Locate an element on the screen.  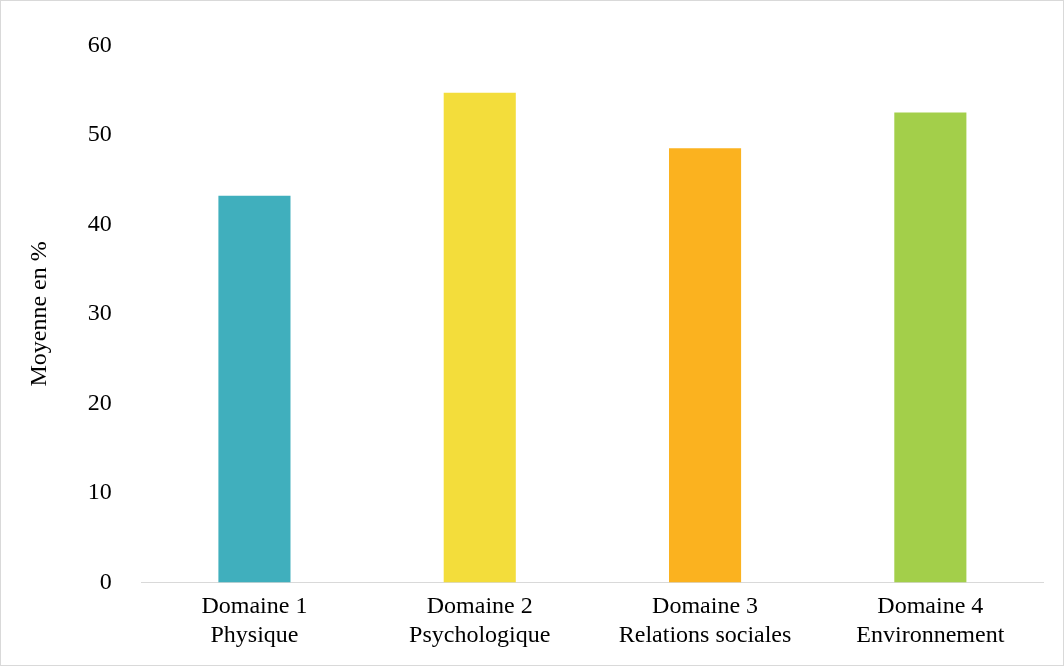
y-tick-label: 40 is located at coordinates (99, 222).